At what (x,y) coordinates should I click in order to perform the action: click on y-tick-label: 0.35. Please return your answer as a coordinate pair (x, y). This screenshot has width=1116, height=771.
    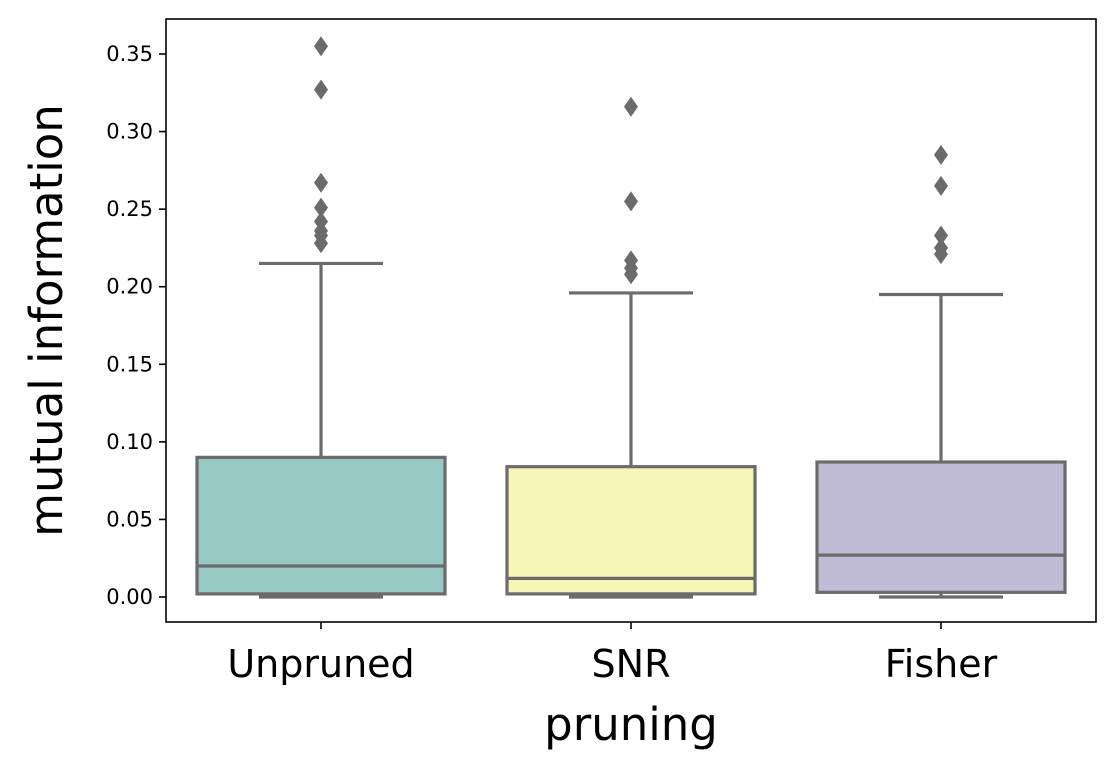
    Looking at the image, I should click on (129, 54).